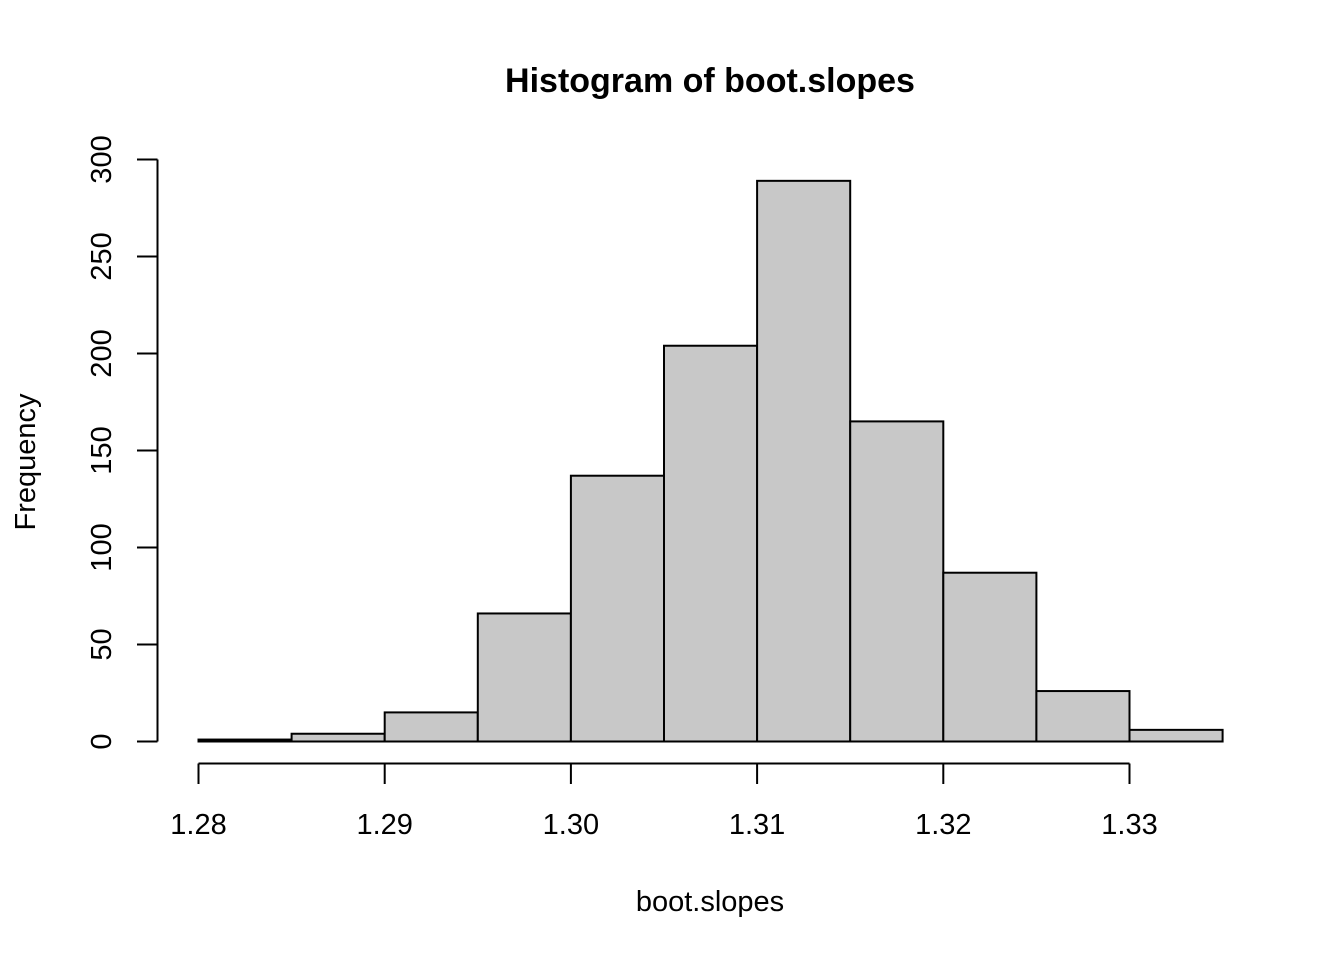 The height and width of the screenshot is (960, 1344). What do you see at coordinates (710, 81) in the screenshot?
I see `chart-title: Histogram of boot.slopes` at bounding box center [710, 81].